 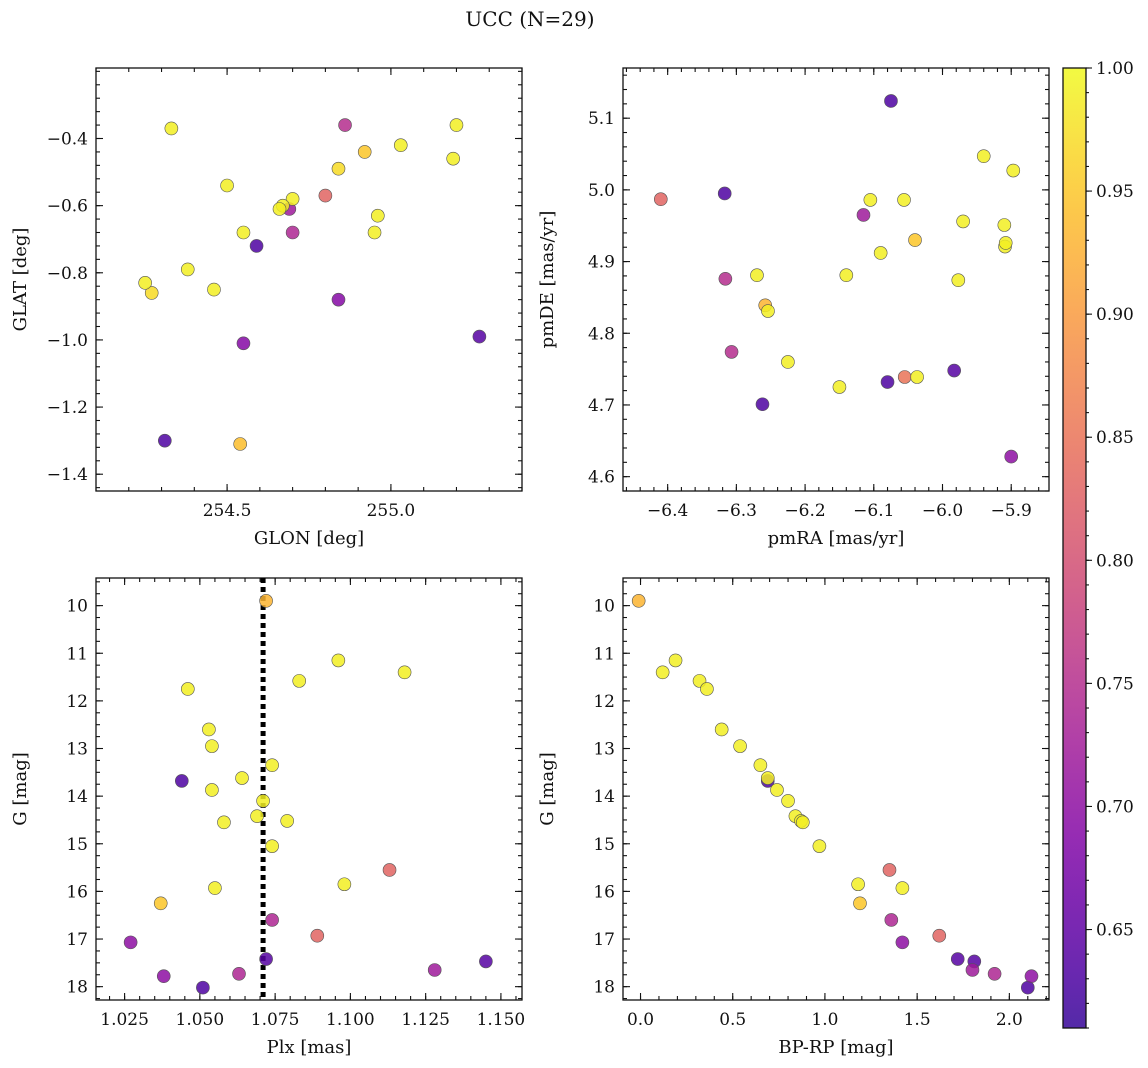 I want to click on colorbar-tick-label: 0.70, so click(x=1115, y=807).